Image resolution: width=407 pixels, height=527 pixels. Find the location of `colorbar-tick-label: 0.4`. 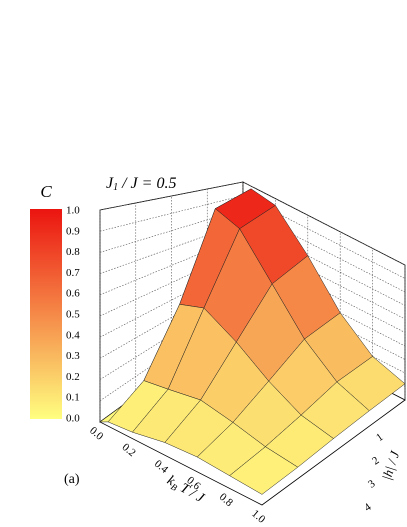

colorbar-tick-label: 0.4 is located at coordinates (73, 335).